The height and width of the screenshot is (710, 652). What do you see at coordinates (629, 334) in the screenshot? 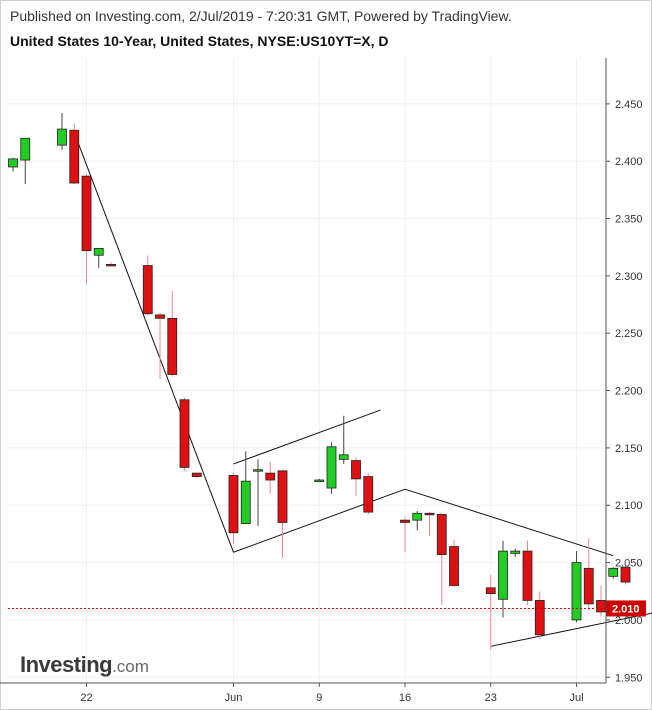
I see `y-tick-label: 2.250` at bounding box center [629, 334].